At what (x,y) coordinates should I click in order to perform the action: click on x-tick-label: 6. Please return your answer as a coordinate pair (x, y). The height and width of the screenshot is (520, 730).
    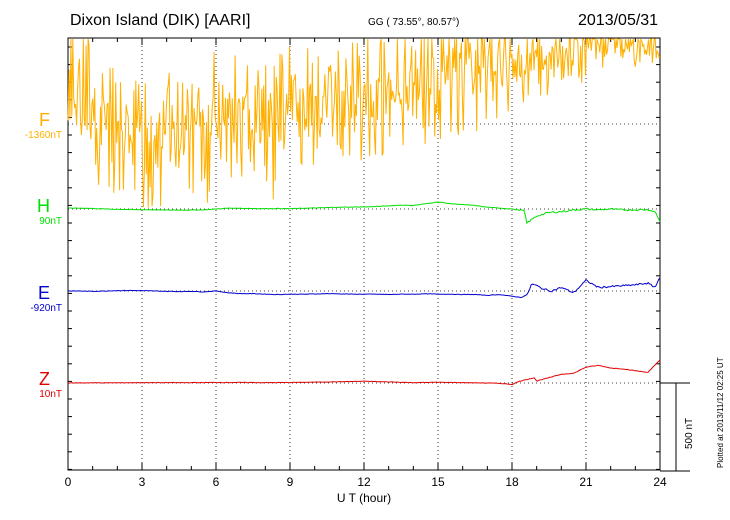
    Looking at the image, I should click on (216, 482).